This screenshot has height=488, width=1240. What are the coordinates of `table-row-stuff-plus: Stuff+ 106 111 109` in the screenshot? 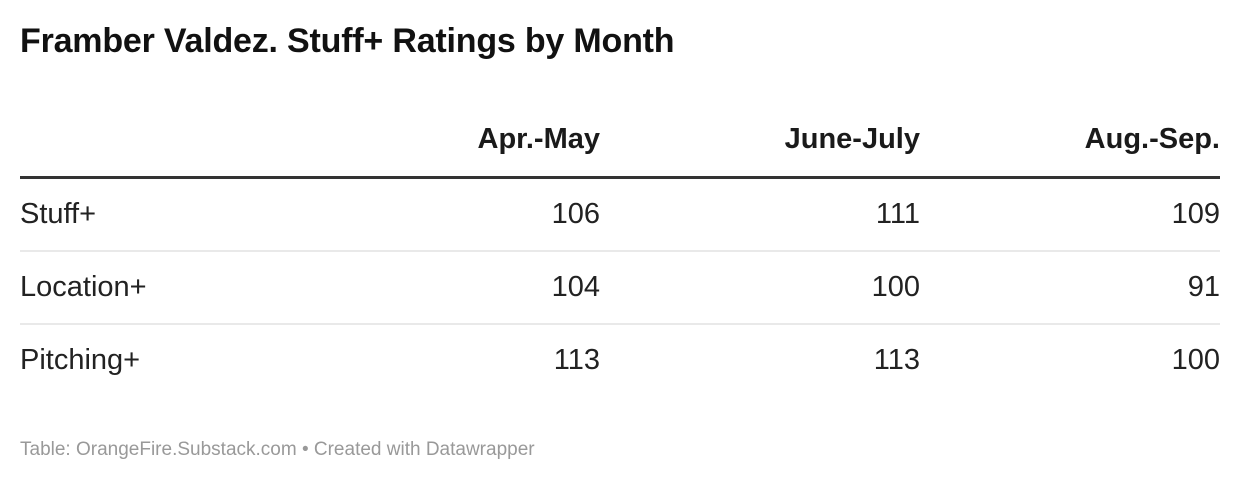 It's located at (620, 214).